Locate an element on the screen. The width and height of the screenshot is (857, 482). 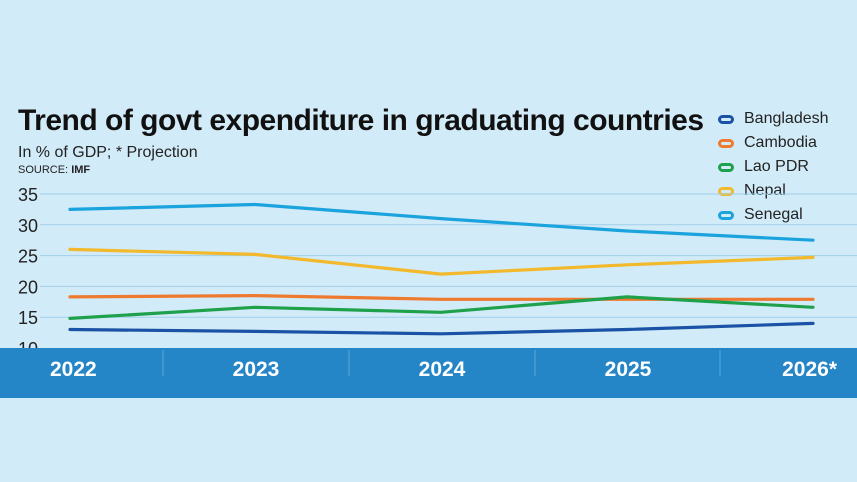
x-axis-band is located at coordinates (428, 373).